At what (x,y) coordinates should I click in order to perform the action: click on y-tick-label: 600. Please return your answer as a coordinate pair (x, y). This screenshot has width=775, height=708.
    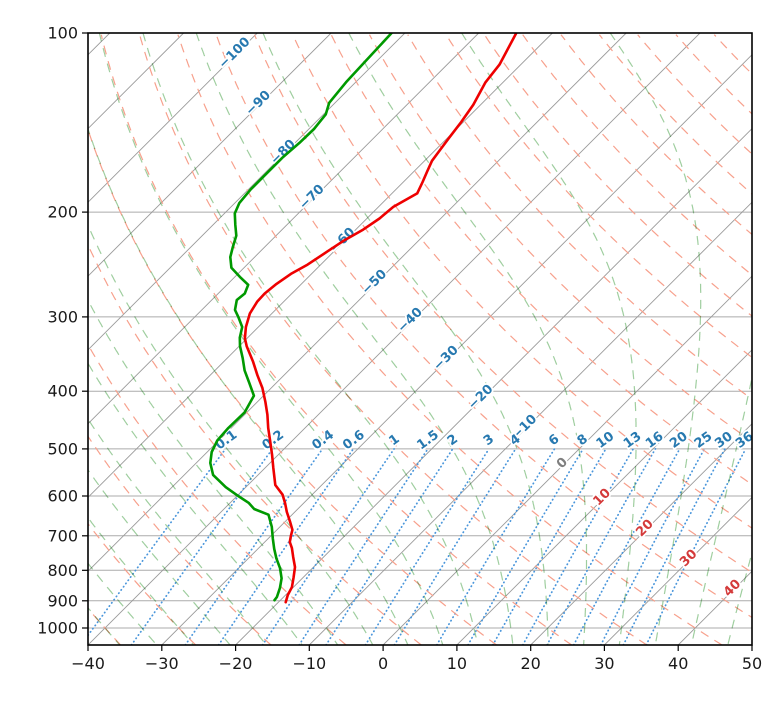
    Looking at the image, I should click on (62, 496).